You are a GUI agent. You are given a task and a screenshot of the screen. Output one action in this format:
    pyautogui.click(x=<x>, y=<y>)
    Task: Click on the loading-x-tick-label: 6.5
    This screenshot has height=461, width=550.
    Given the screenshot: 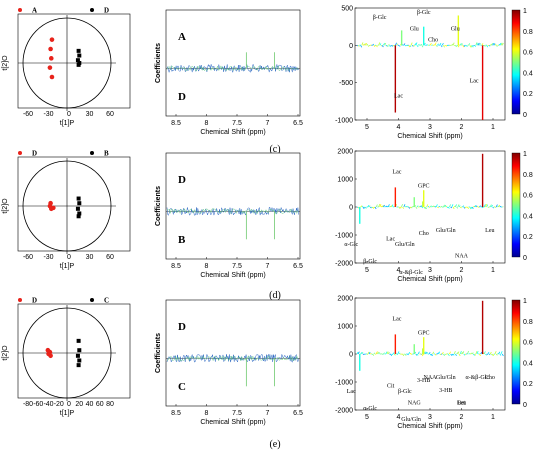 What is the action you would take?
    pyautogui.click(x=298, y=413)
    